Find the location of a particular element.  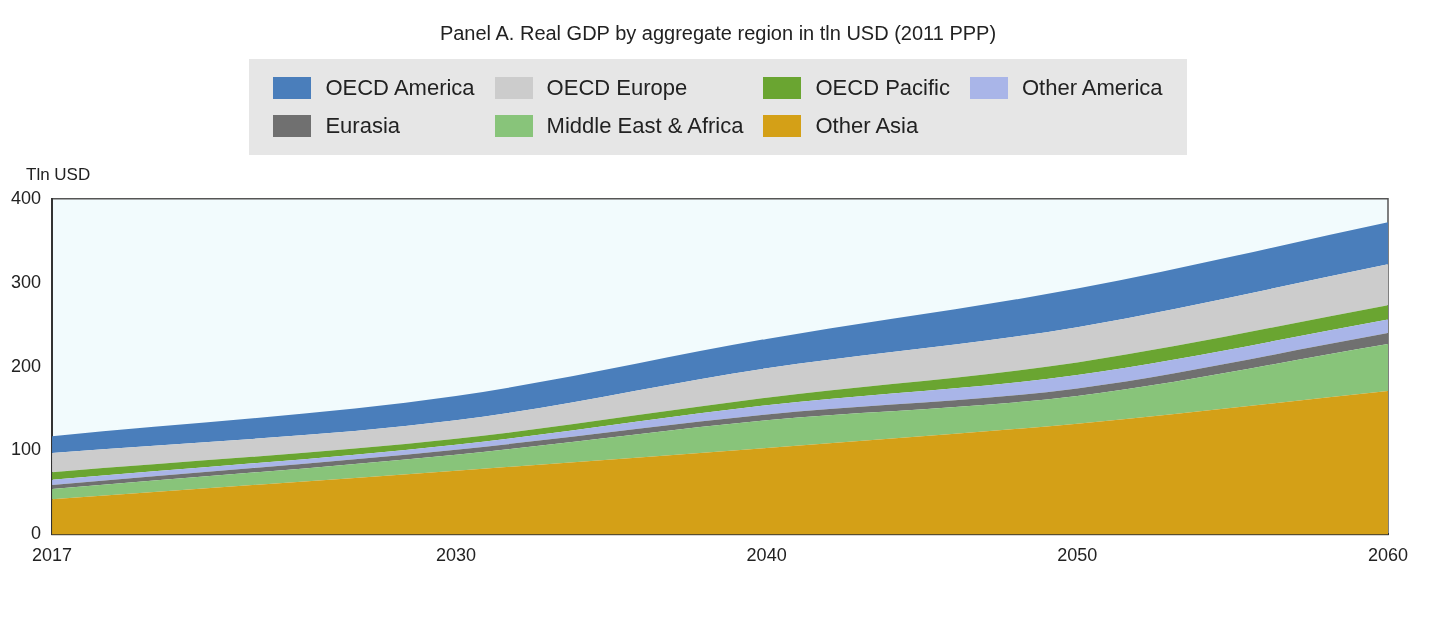

chart-title: Panel A. Real GDP by aggregate region in tln USD (2011 PPP) is located at coordinates (718, 33).